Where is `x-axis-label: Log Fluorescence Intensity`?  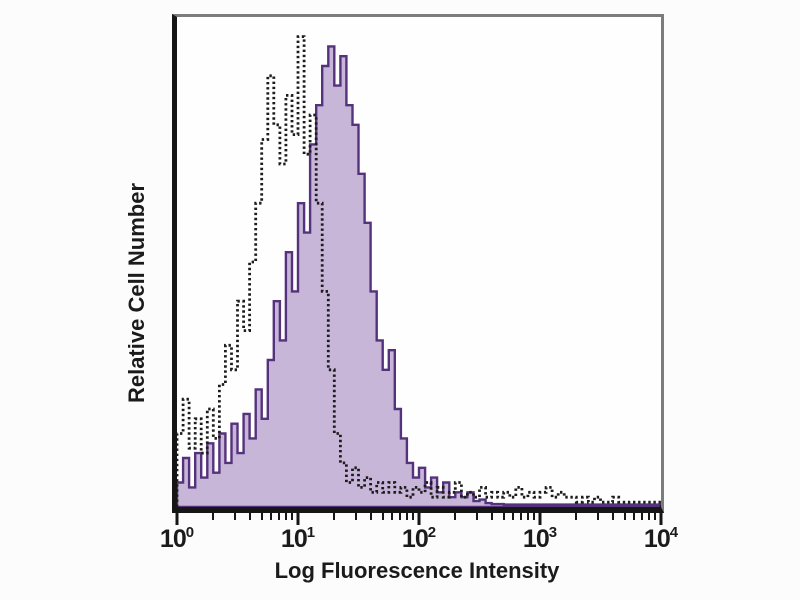 x-axis-label: Log Fluorescence Intensity is located at coordinates (417, 570).